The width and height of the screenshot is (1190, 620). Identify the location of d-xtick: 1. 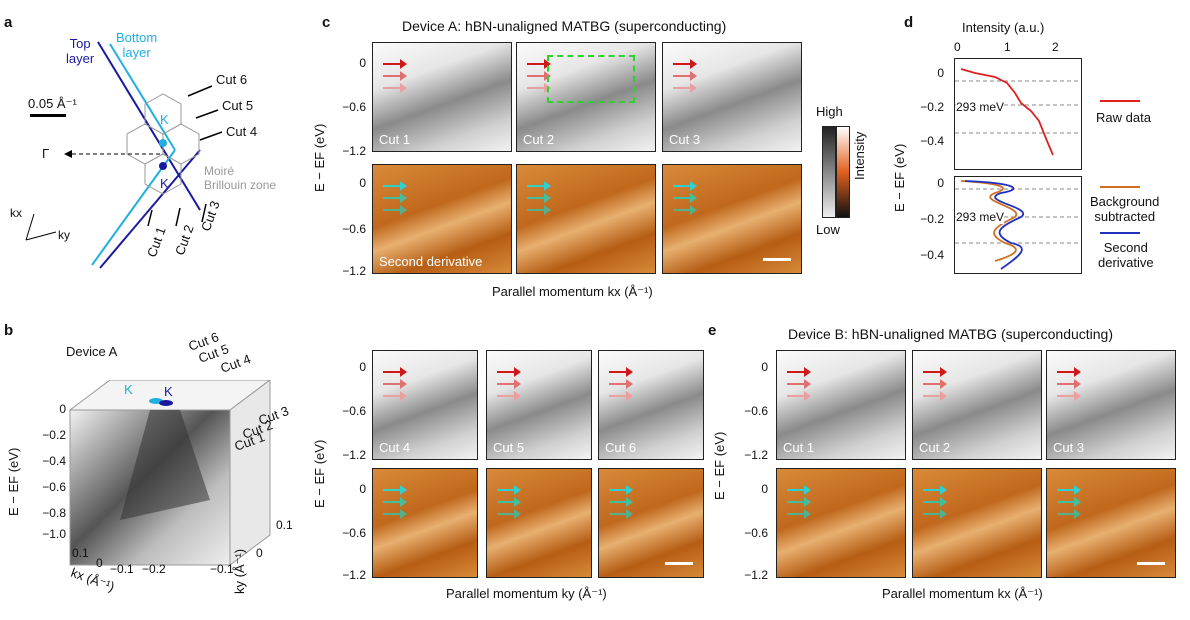
(1007, 47).